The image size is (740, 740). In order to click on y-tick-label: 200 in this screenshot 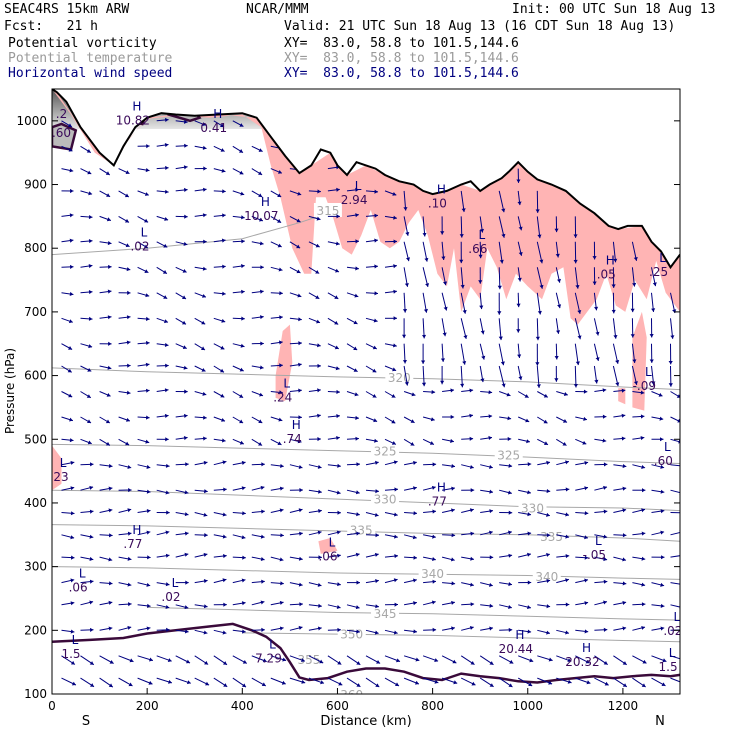, I will do `click(35, 630)`.